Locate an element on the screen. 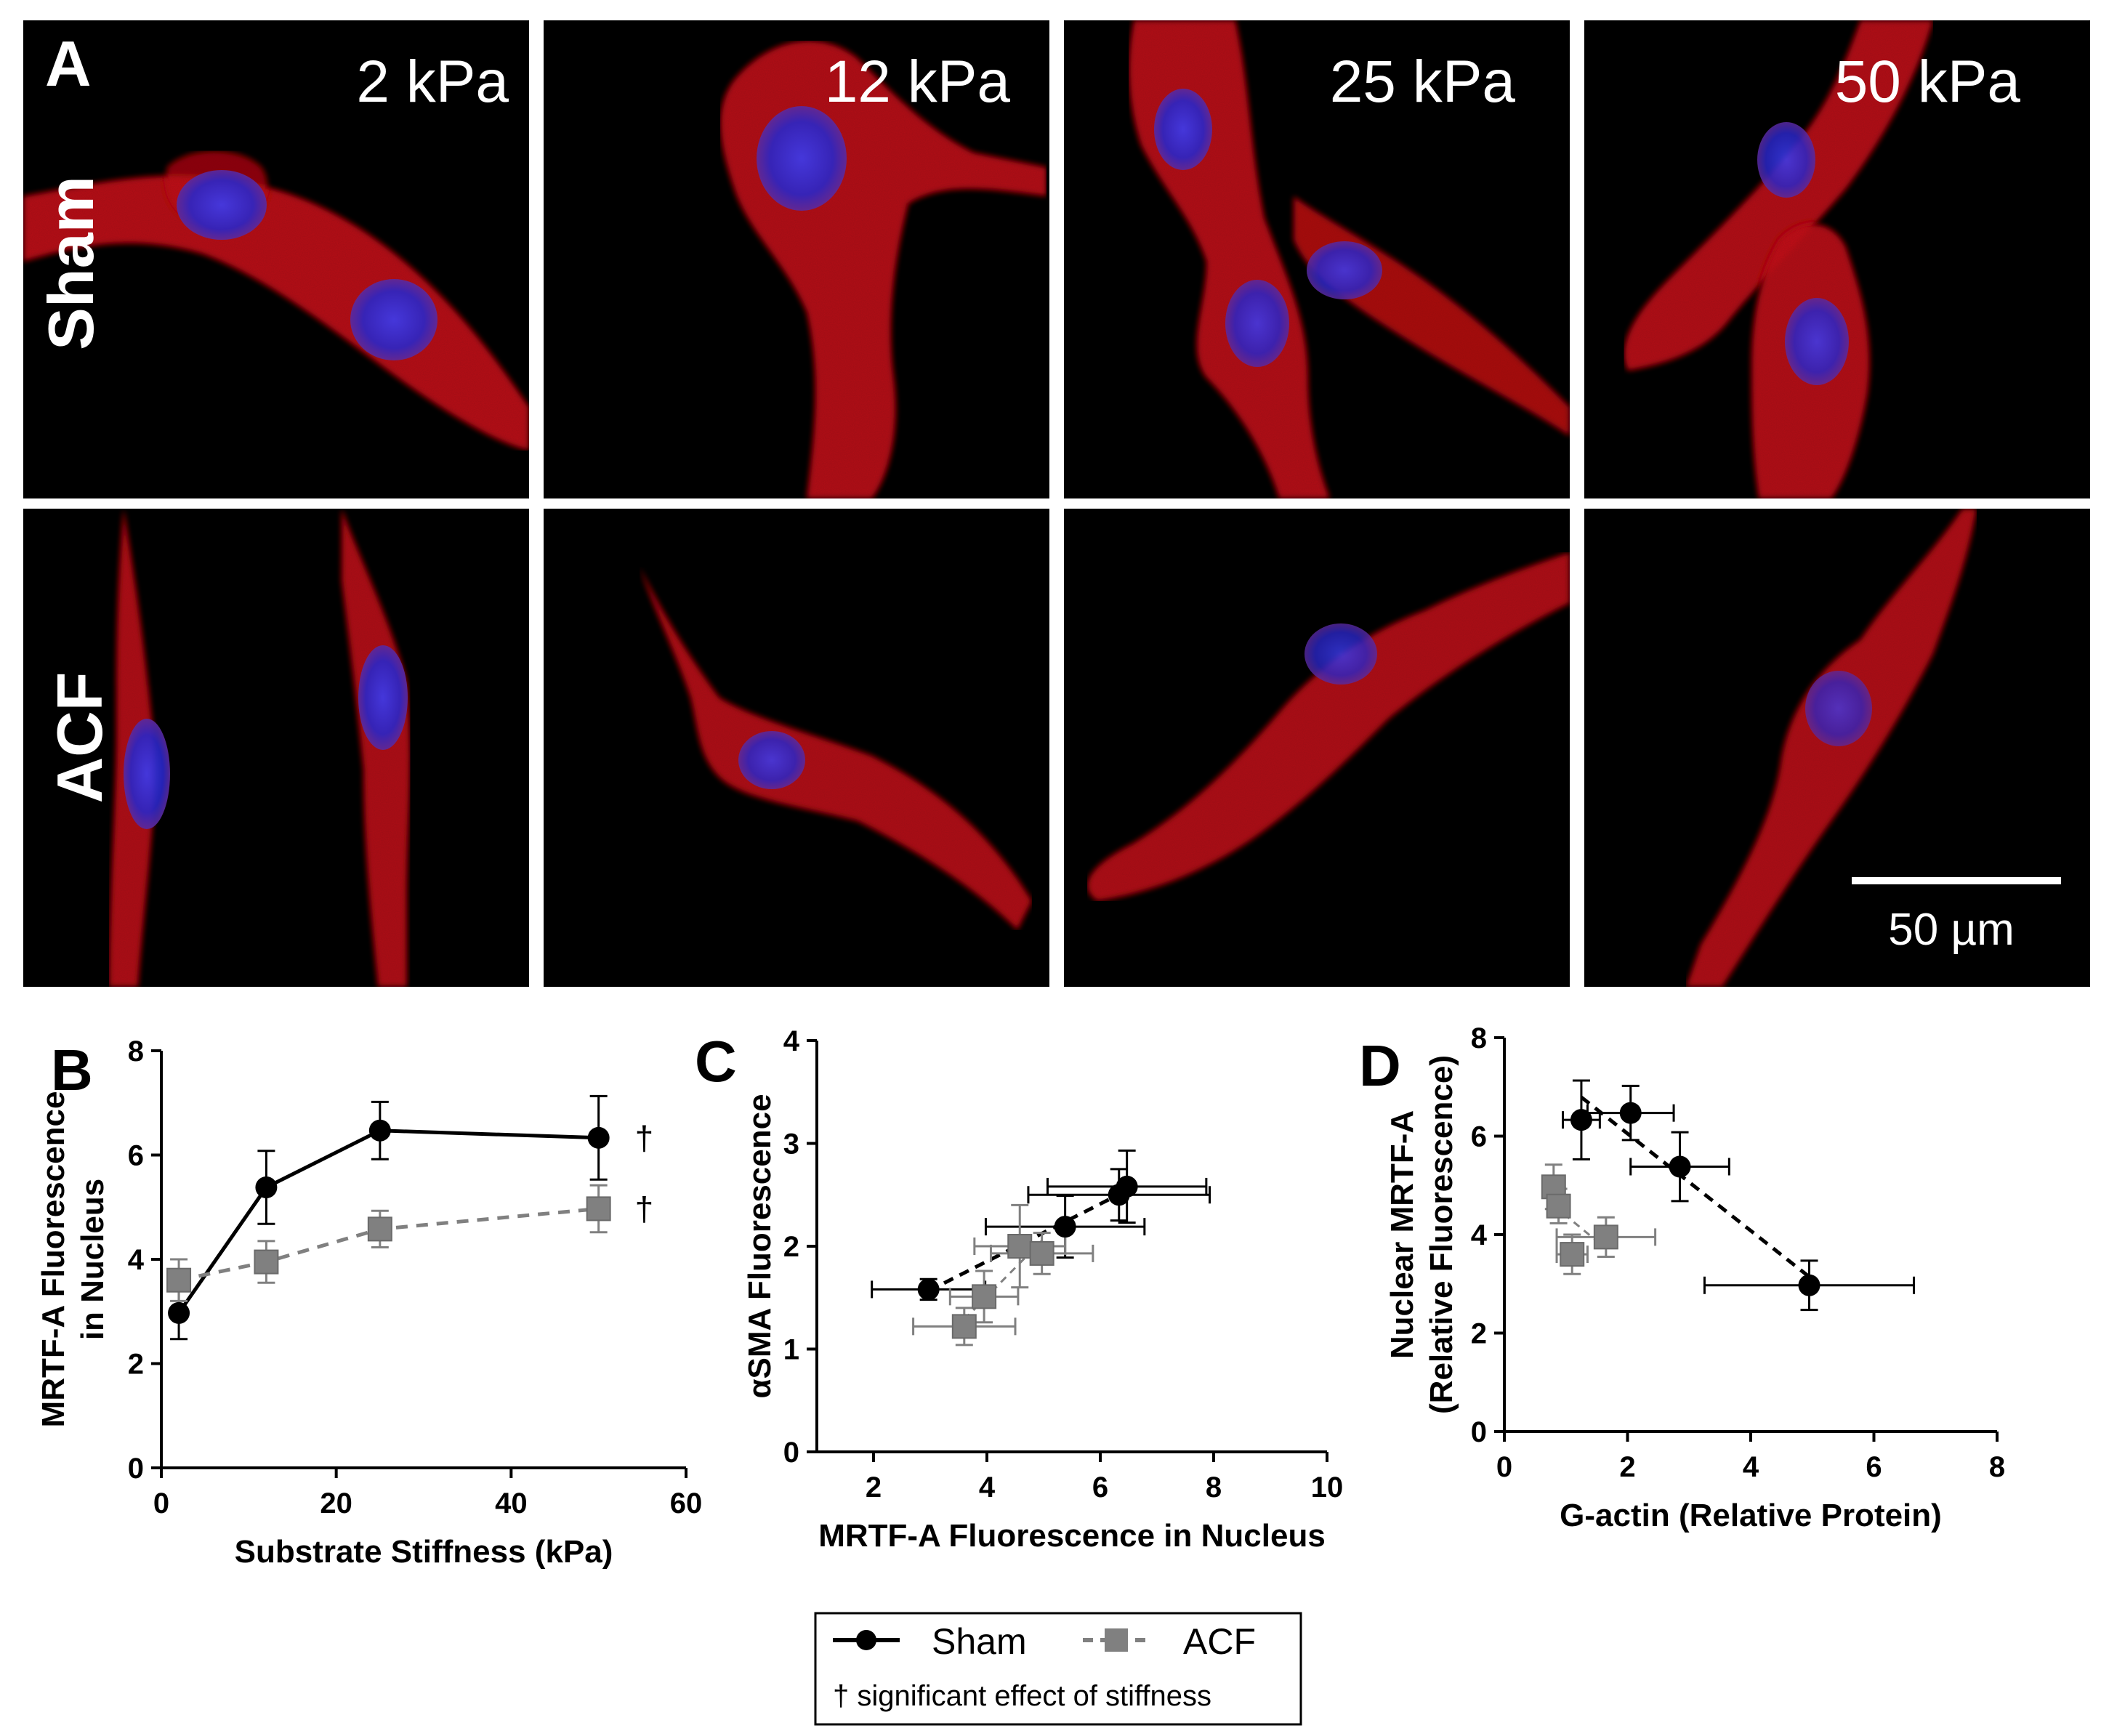  col-label-2kpa: 2 kPa is located at coordinates (432, 82).